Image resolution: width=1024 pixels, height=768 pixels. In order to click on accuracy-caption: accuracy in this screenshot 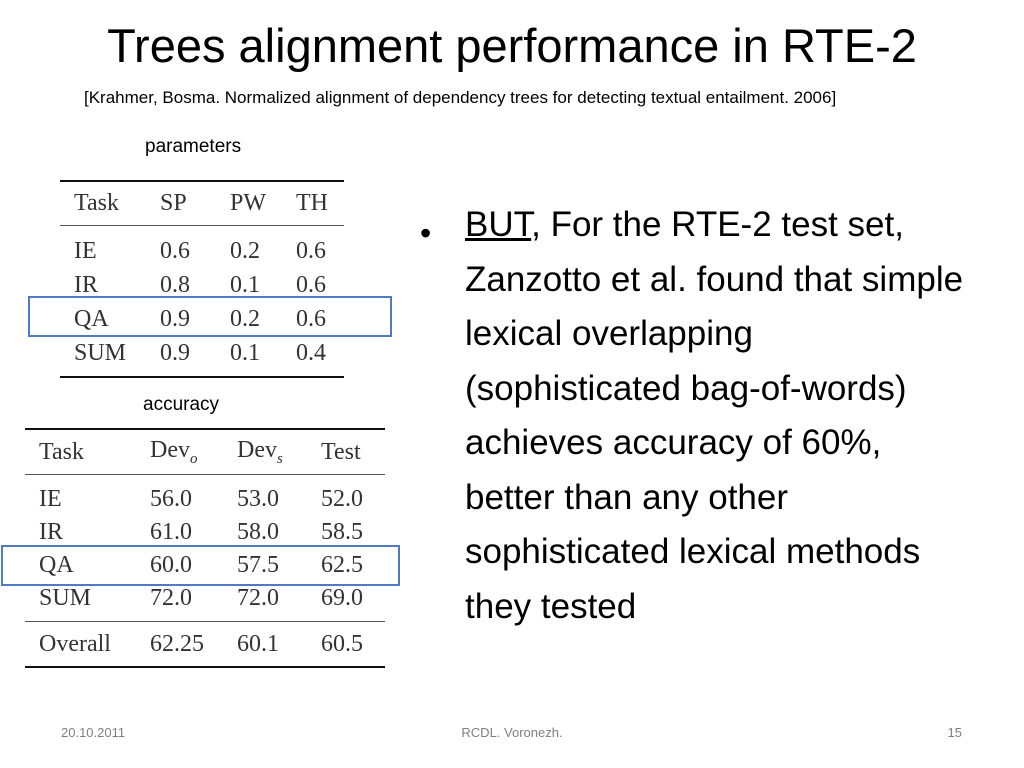, I will do `click(181, 404)`.